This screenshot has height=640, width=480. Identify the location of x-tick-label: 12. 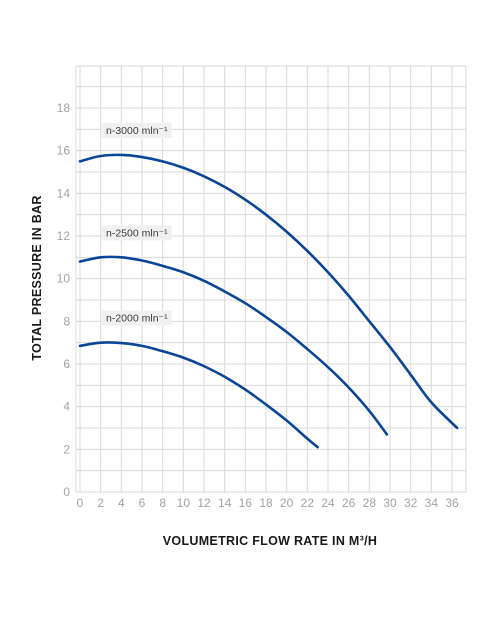
(204, 503).